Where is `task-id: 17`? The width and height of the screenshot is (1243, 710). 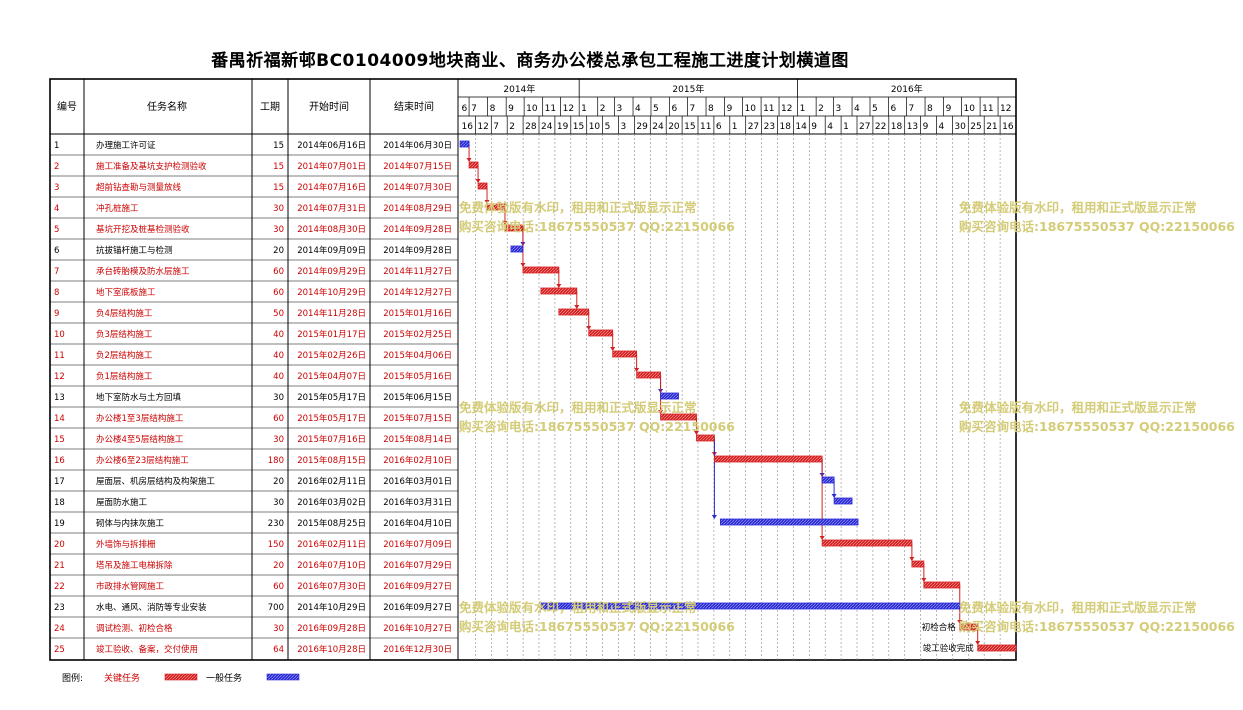
task-id: 17 is located at coordinates (59, 482).